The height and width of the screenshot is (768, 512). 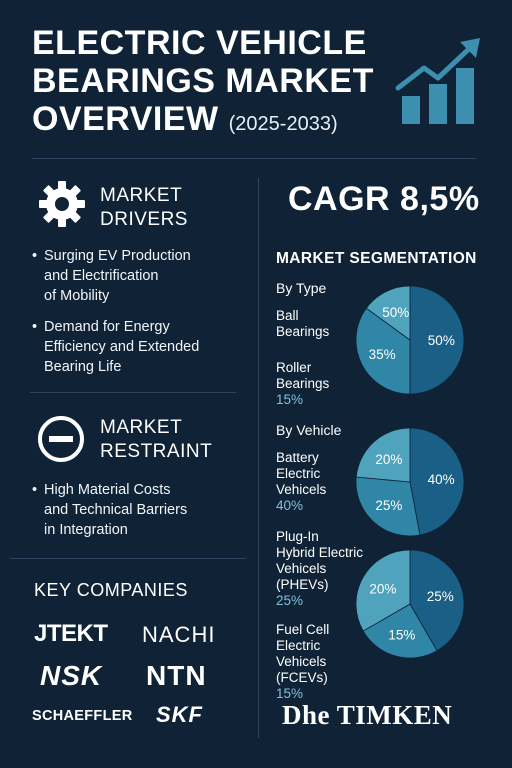 I want to click on by-vehicle-heading: By Vehicle, so click(x=309, y=430).